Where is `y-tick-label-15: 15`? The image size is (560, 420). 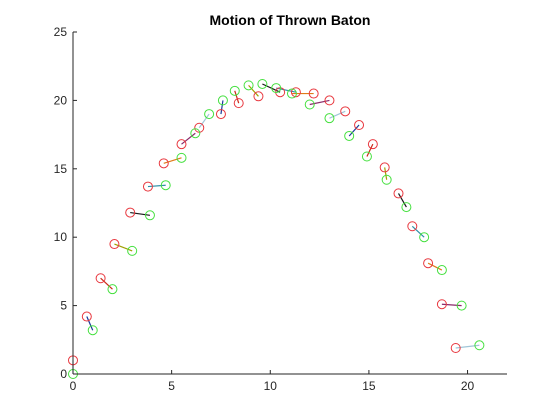 y-tick-label-15: 15 is located at coordinates (61, 169).